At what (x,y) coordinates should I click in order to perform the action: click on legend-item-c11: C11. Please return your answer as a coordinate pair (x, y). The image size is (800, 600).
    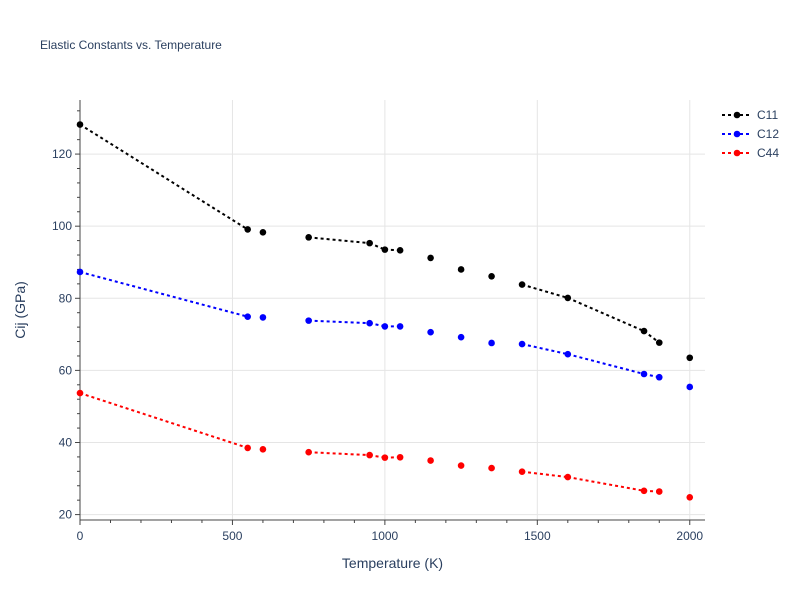
    Looking at the image, I should click on (750, 115).